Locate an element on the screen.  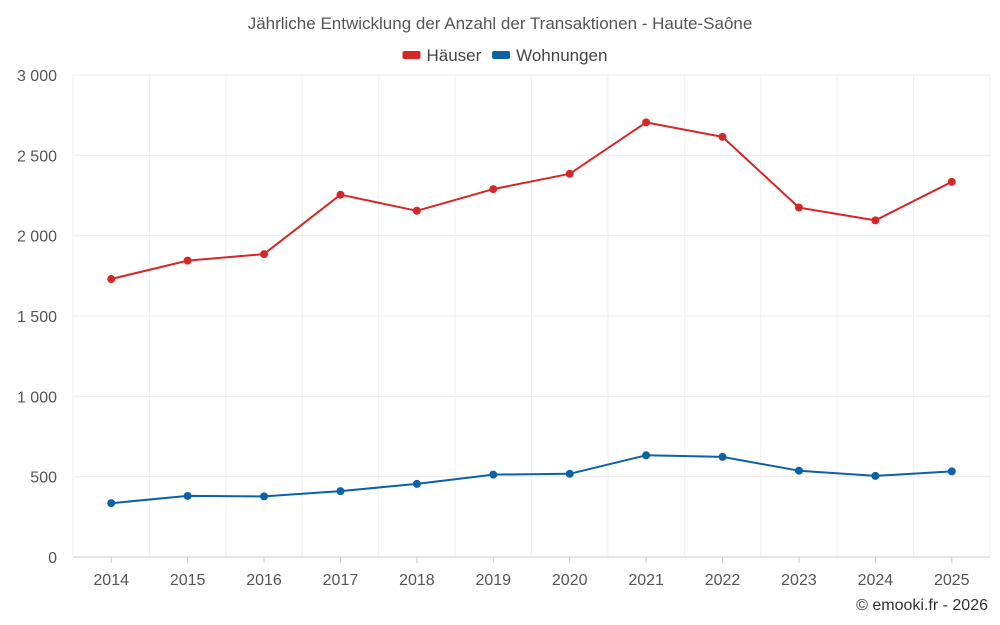
x-tick-label: 2020 is located at coordinates (570, 580).